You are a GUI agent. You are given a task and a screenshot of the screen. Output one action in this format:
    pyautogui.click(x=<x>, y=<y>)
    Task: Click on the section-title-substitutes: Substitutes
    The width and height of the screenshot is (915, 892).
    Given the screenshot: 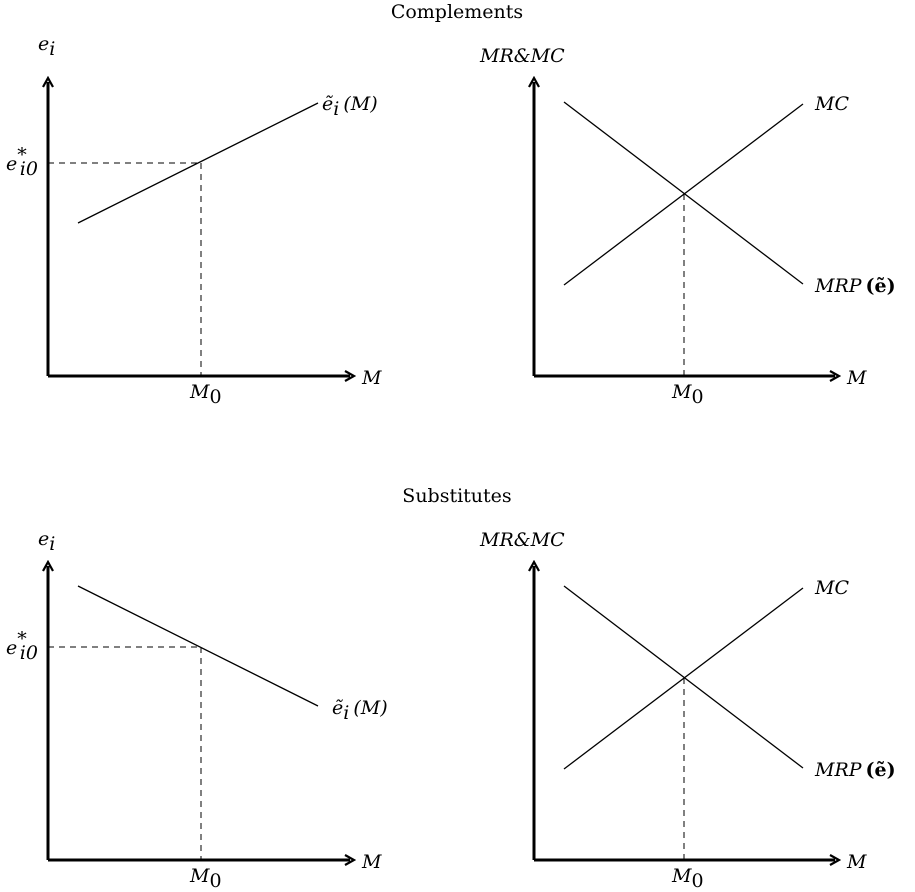 What is the action you would take?
    pyautogui.click(x=456, y=496)
    